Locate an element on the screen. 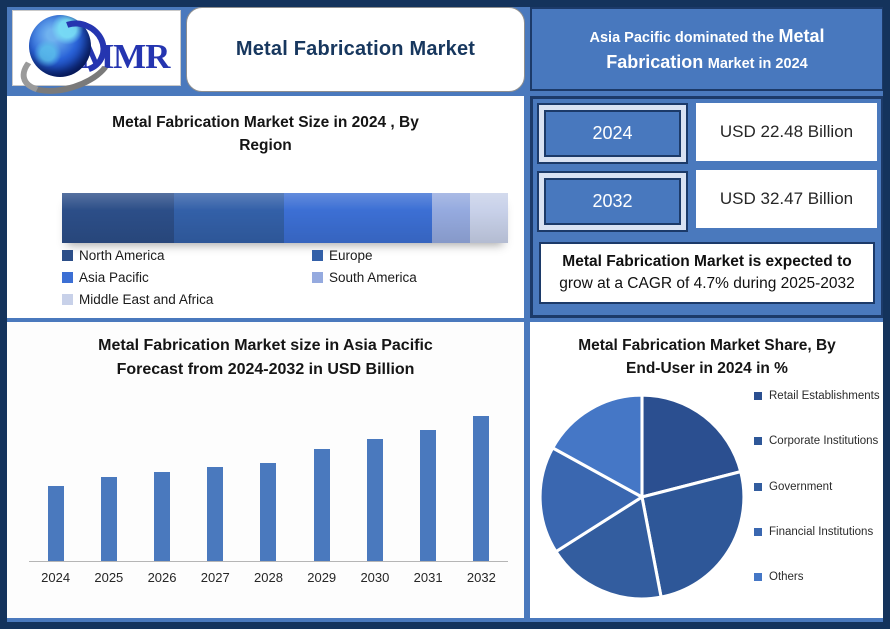 This screenshot has width=890, height=629. forecast-x-labels: 2024 2025 2026 2027 2028 2029 2030 2031 2032 is located at coordinates (268, 577).